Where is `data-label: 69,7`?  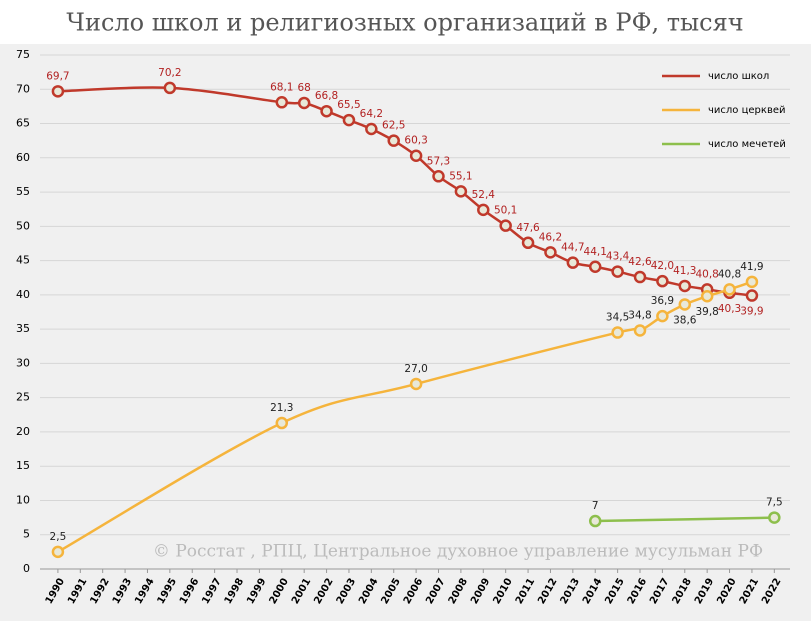
data-label: 69,7 is located at coordinates (57, 76).